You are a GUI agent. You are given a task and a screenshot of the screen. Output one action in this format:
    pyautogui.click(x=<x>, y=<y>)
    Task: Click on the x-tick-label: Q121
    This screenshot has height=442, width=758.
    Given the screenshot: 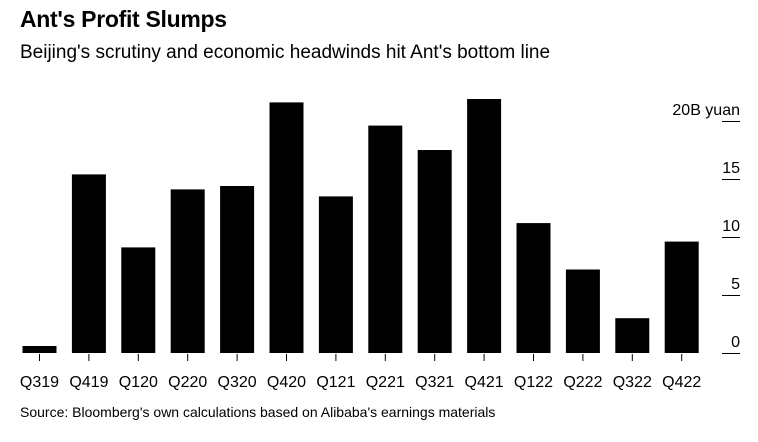 What is the action you would take?
    pyautogui.click(x=335, y=382)
    